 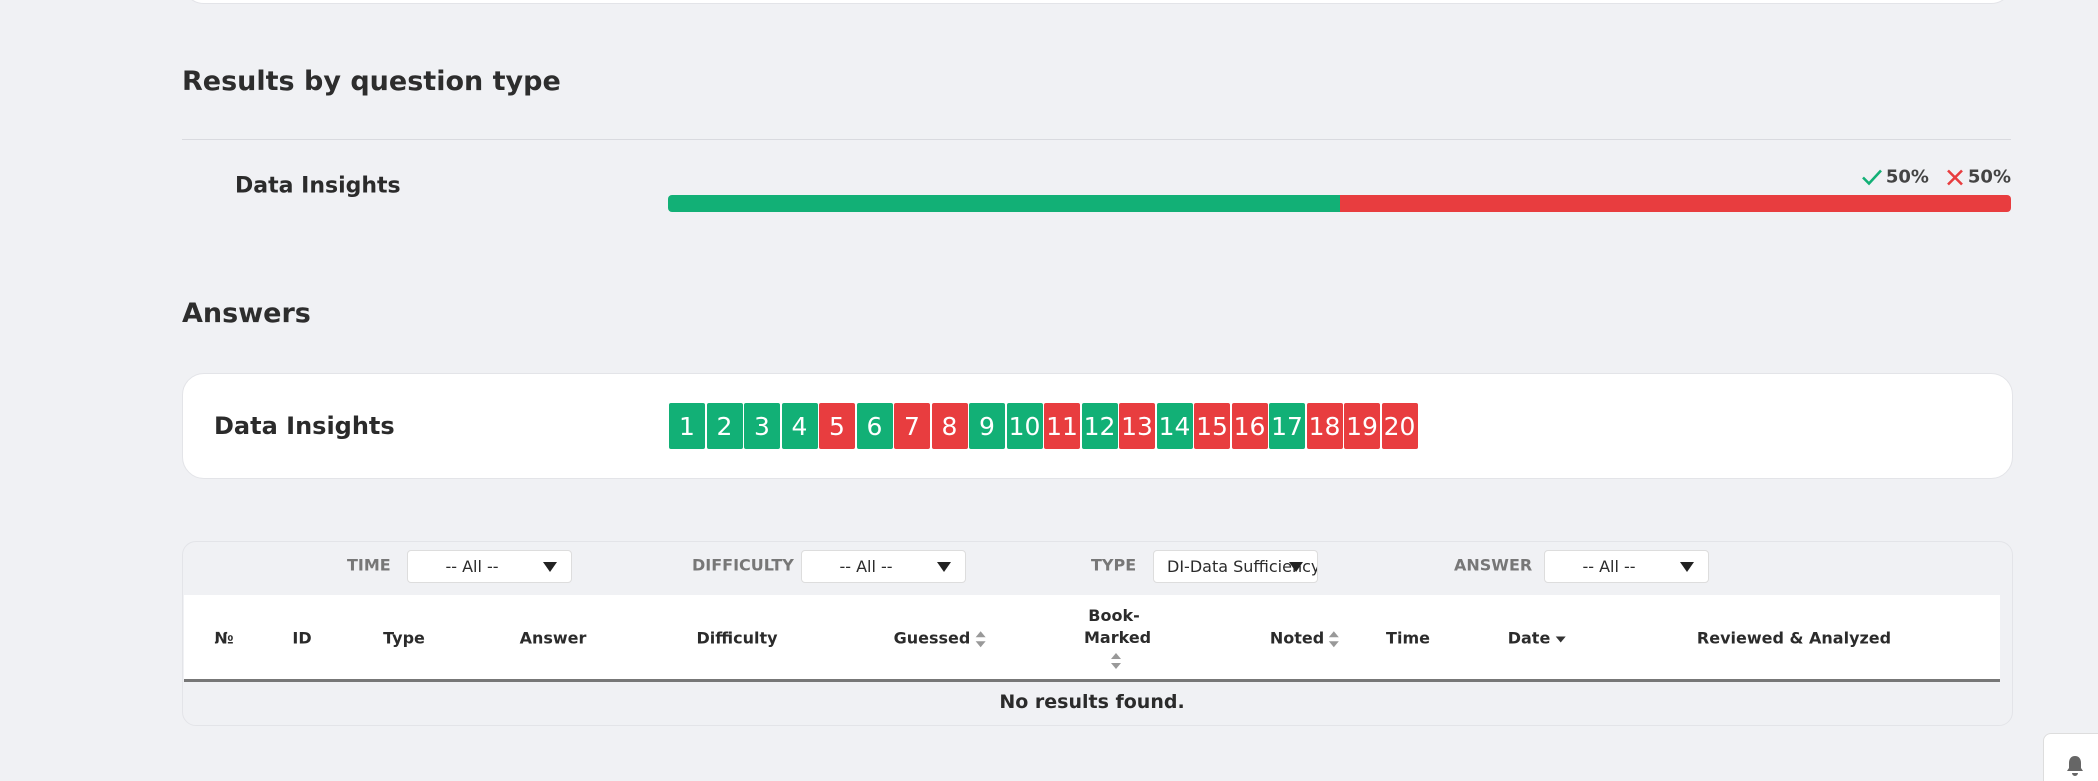 I want to click on column-header: Guessed, so click(x=940, y=638).